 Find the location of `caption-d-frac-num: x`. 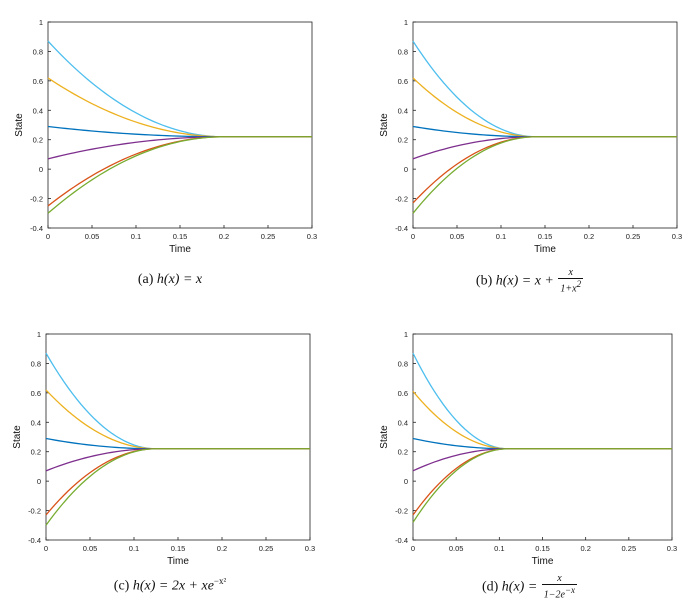

caption-d-frac-num: x is located at coordinates (559, 579).